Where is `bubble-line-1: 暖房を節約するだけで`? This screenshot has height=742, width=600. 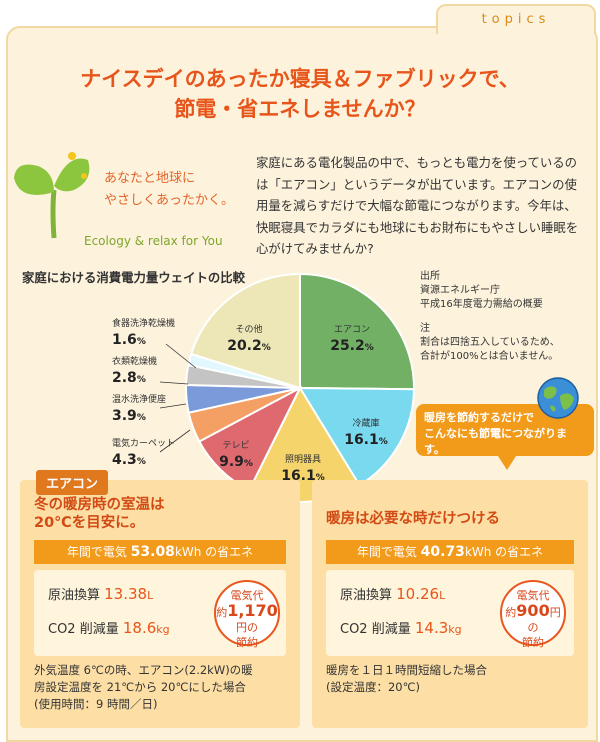 bubble-line-1: 暖房を節約するだけで is located at coordinates (479, 417).